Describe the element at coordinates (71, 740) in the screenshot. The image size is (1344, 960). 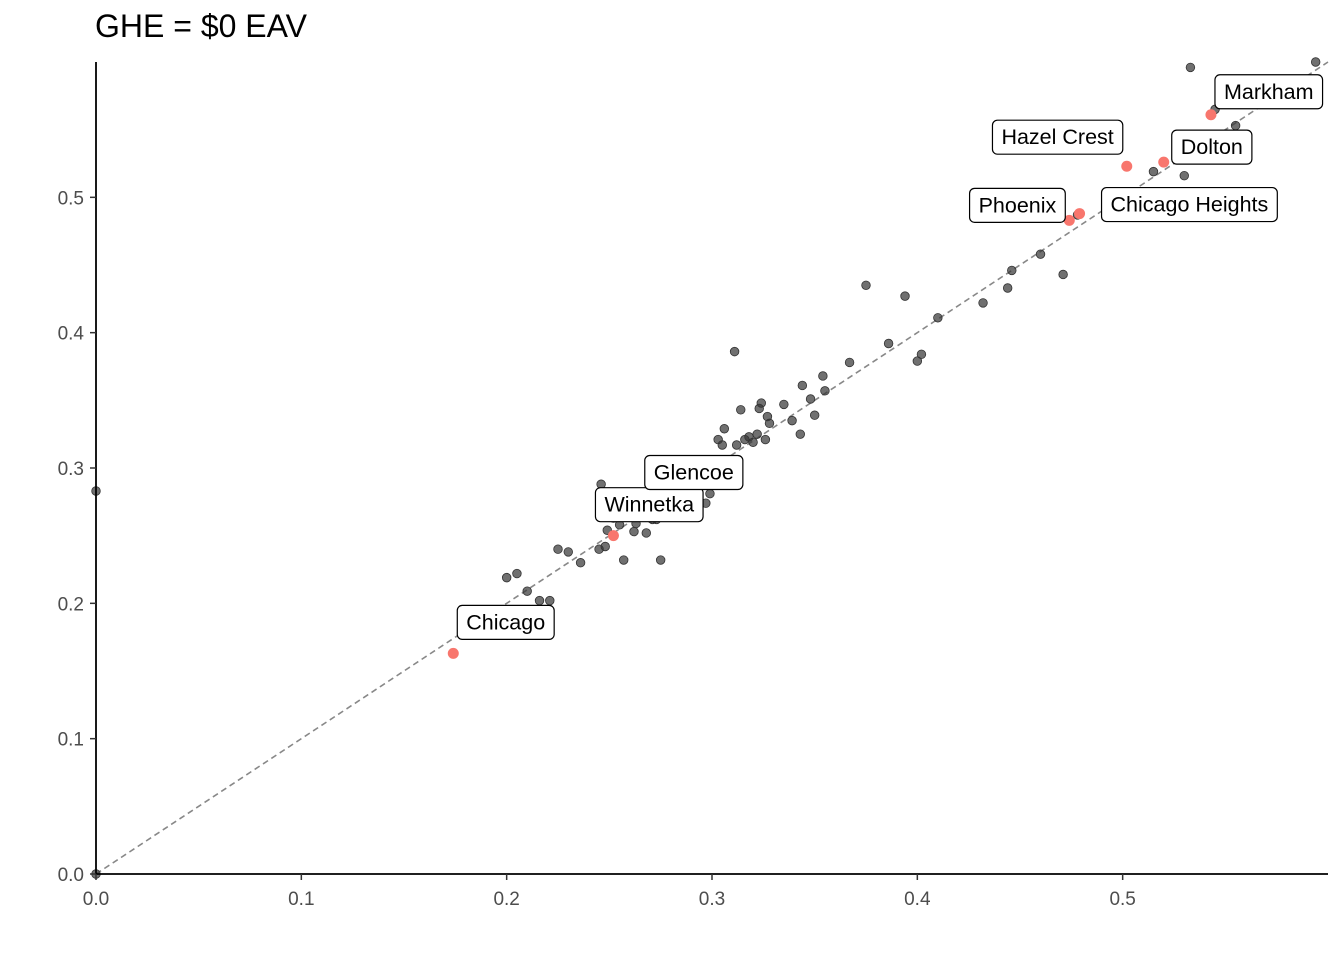
I see `y-tick-label: 0.1` at that location.